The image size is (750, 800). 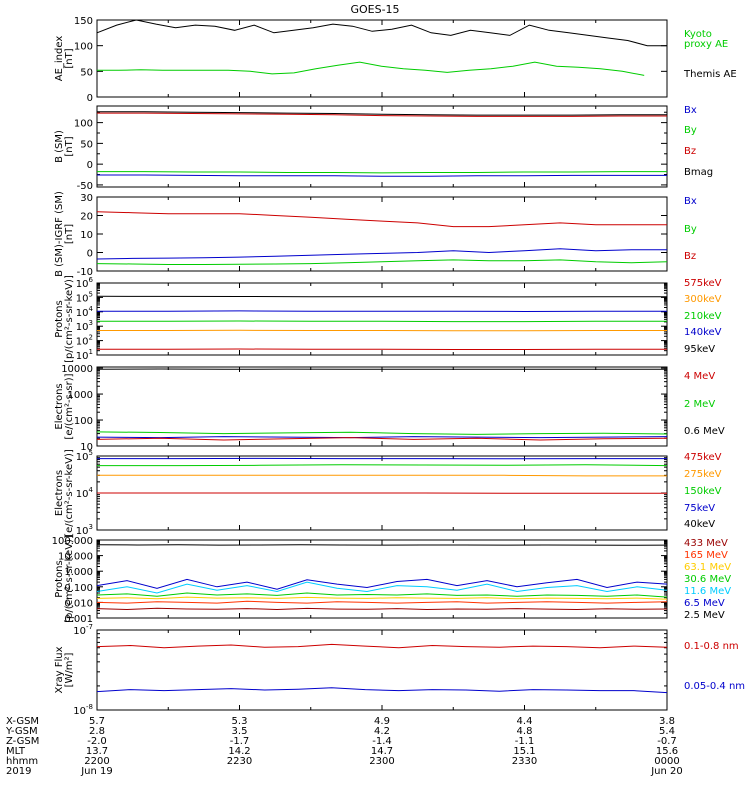 I want to click on y-tick-label: -50, so click(x=85, y=186).